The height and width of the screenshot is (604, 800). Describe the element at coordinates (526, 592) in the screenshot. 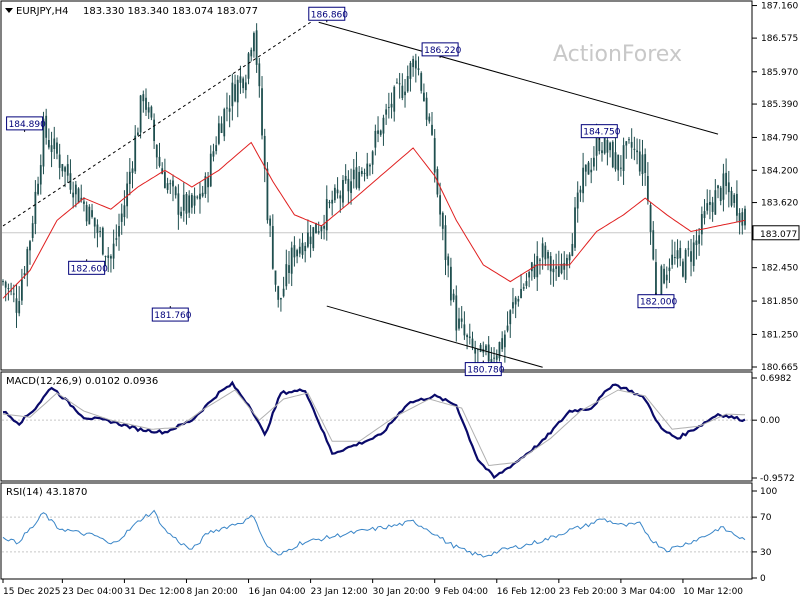

I see `time-tick-label: 16 Feb 12:00` at that location.